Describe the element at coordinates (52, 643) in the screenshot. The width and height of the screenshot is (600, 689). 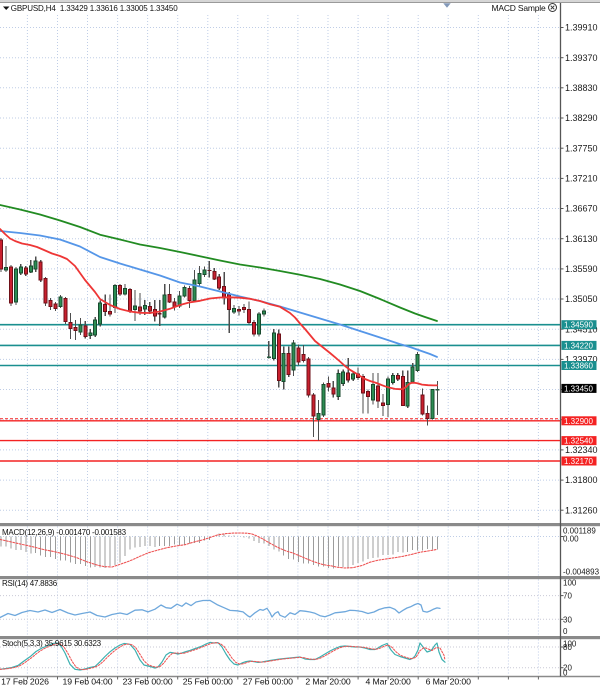
I see `svg-text: Stoch(5,3,3) 35.9615 30.6323` at that location.